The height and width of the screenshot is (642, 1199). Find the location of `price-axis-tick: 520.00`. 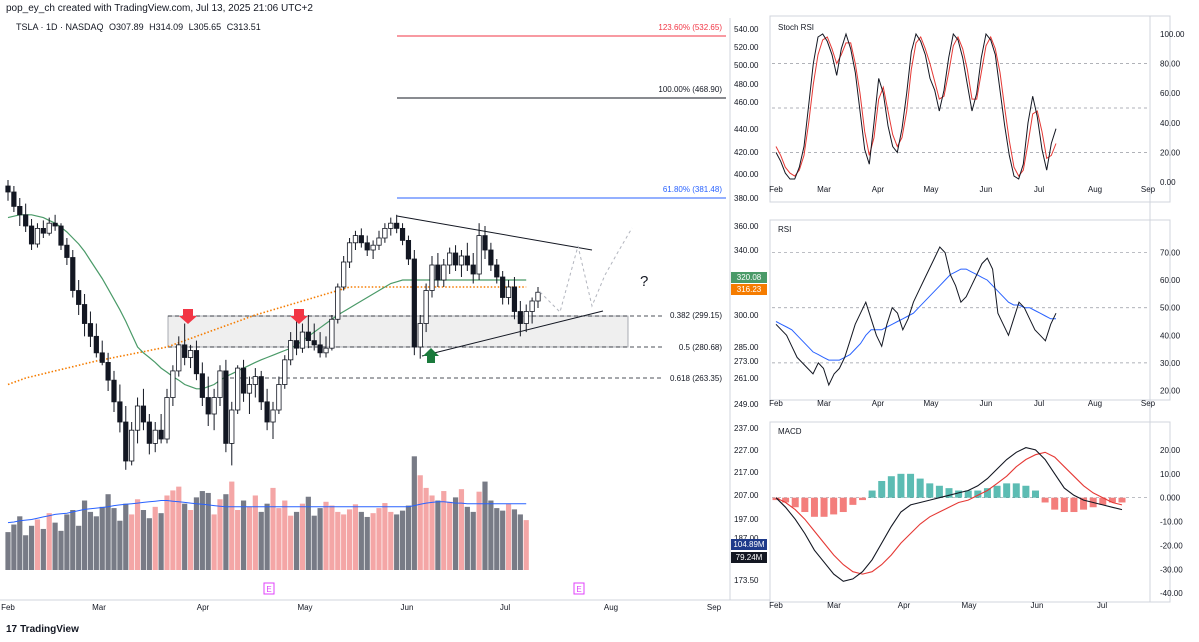

price-axis-tick: 520.00 is located at coordinates (746, 47).